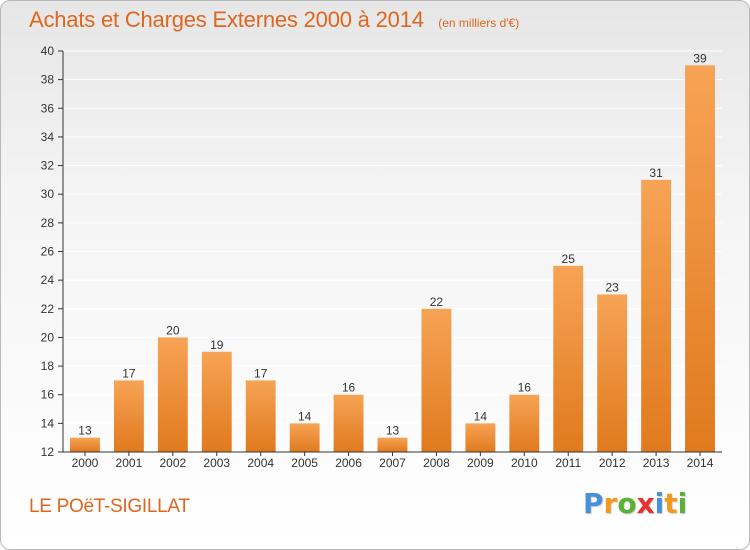  Describe the element at coordinates (48, 223) in the screenshot. I see `y-tick-label: 28` at that location.